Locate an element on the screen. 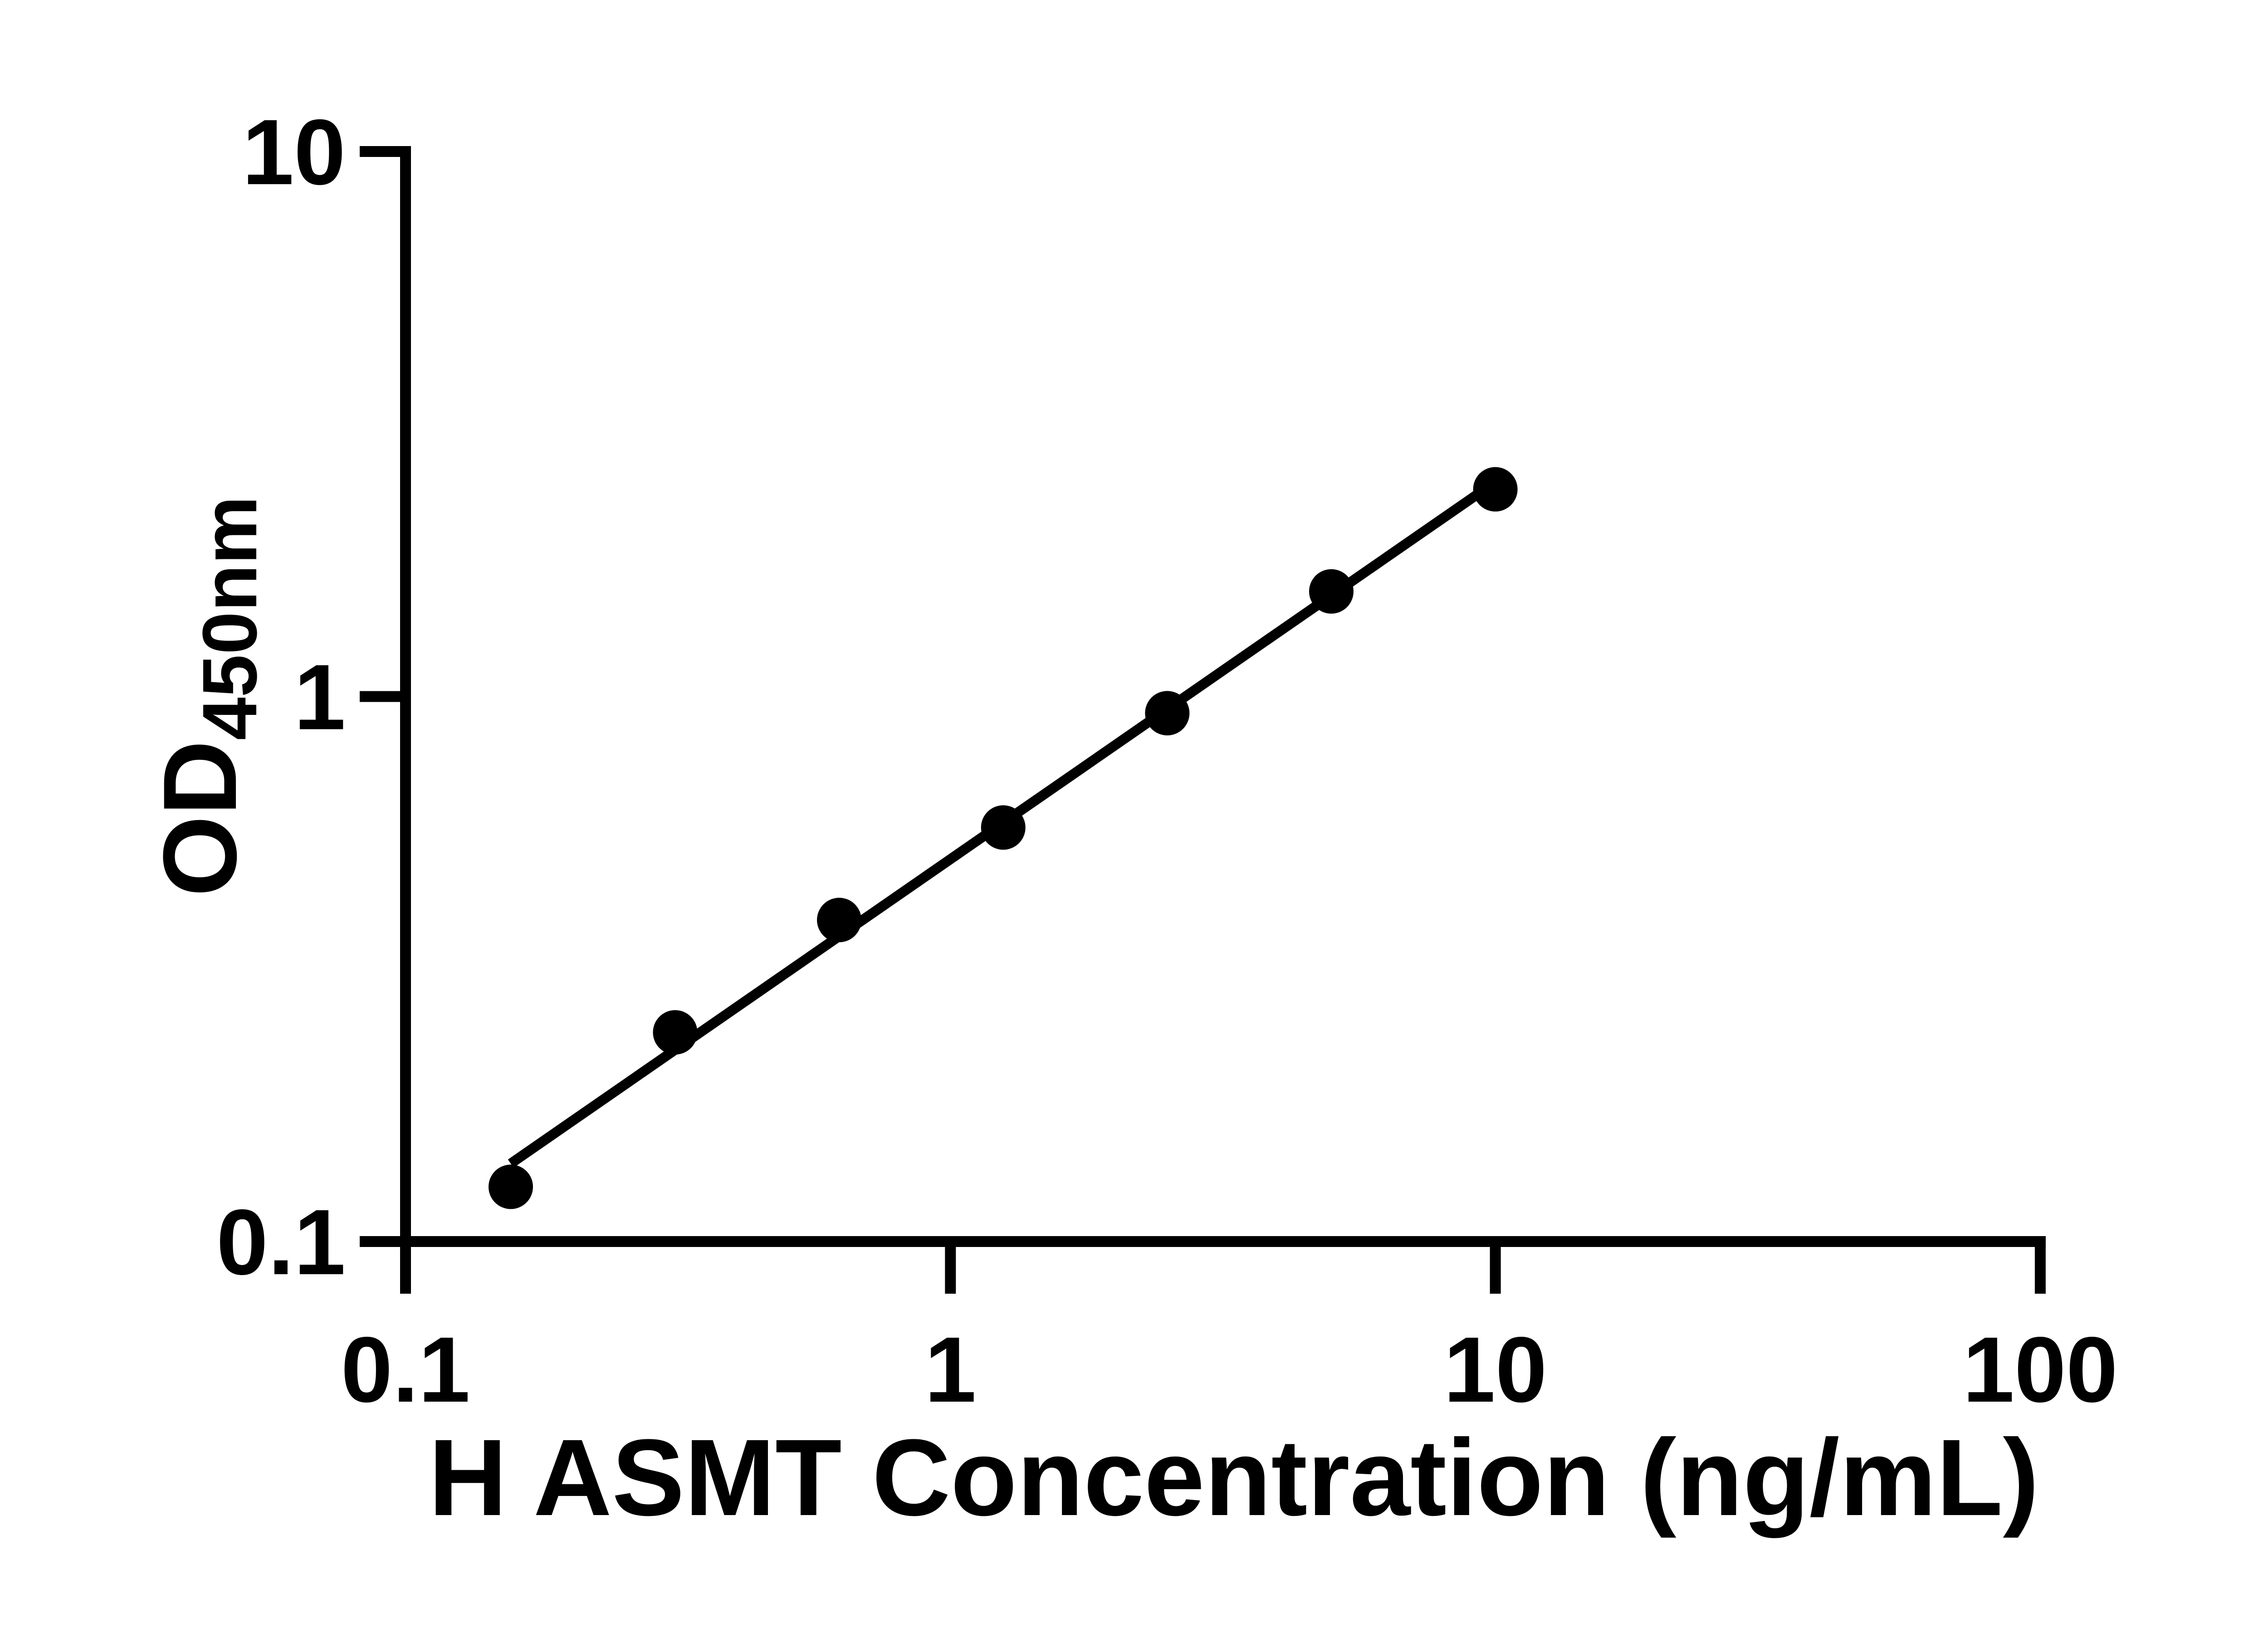 This screenshot has width=2268, height=1633. x-axis-title: H ASMT Concentration (ng/mL) is located at coordinates (1234, 1477).